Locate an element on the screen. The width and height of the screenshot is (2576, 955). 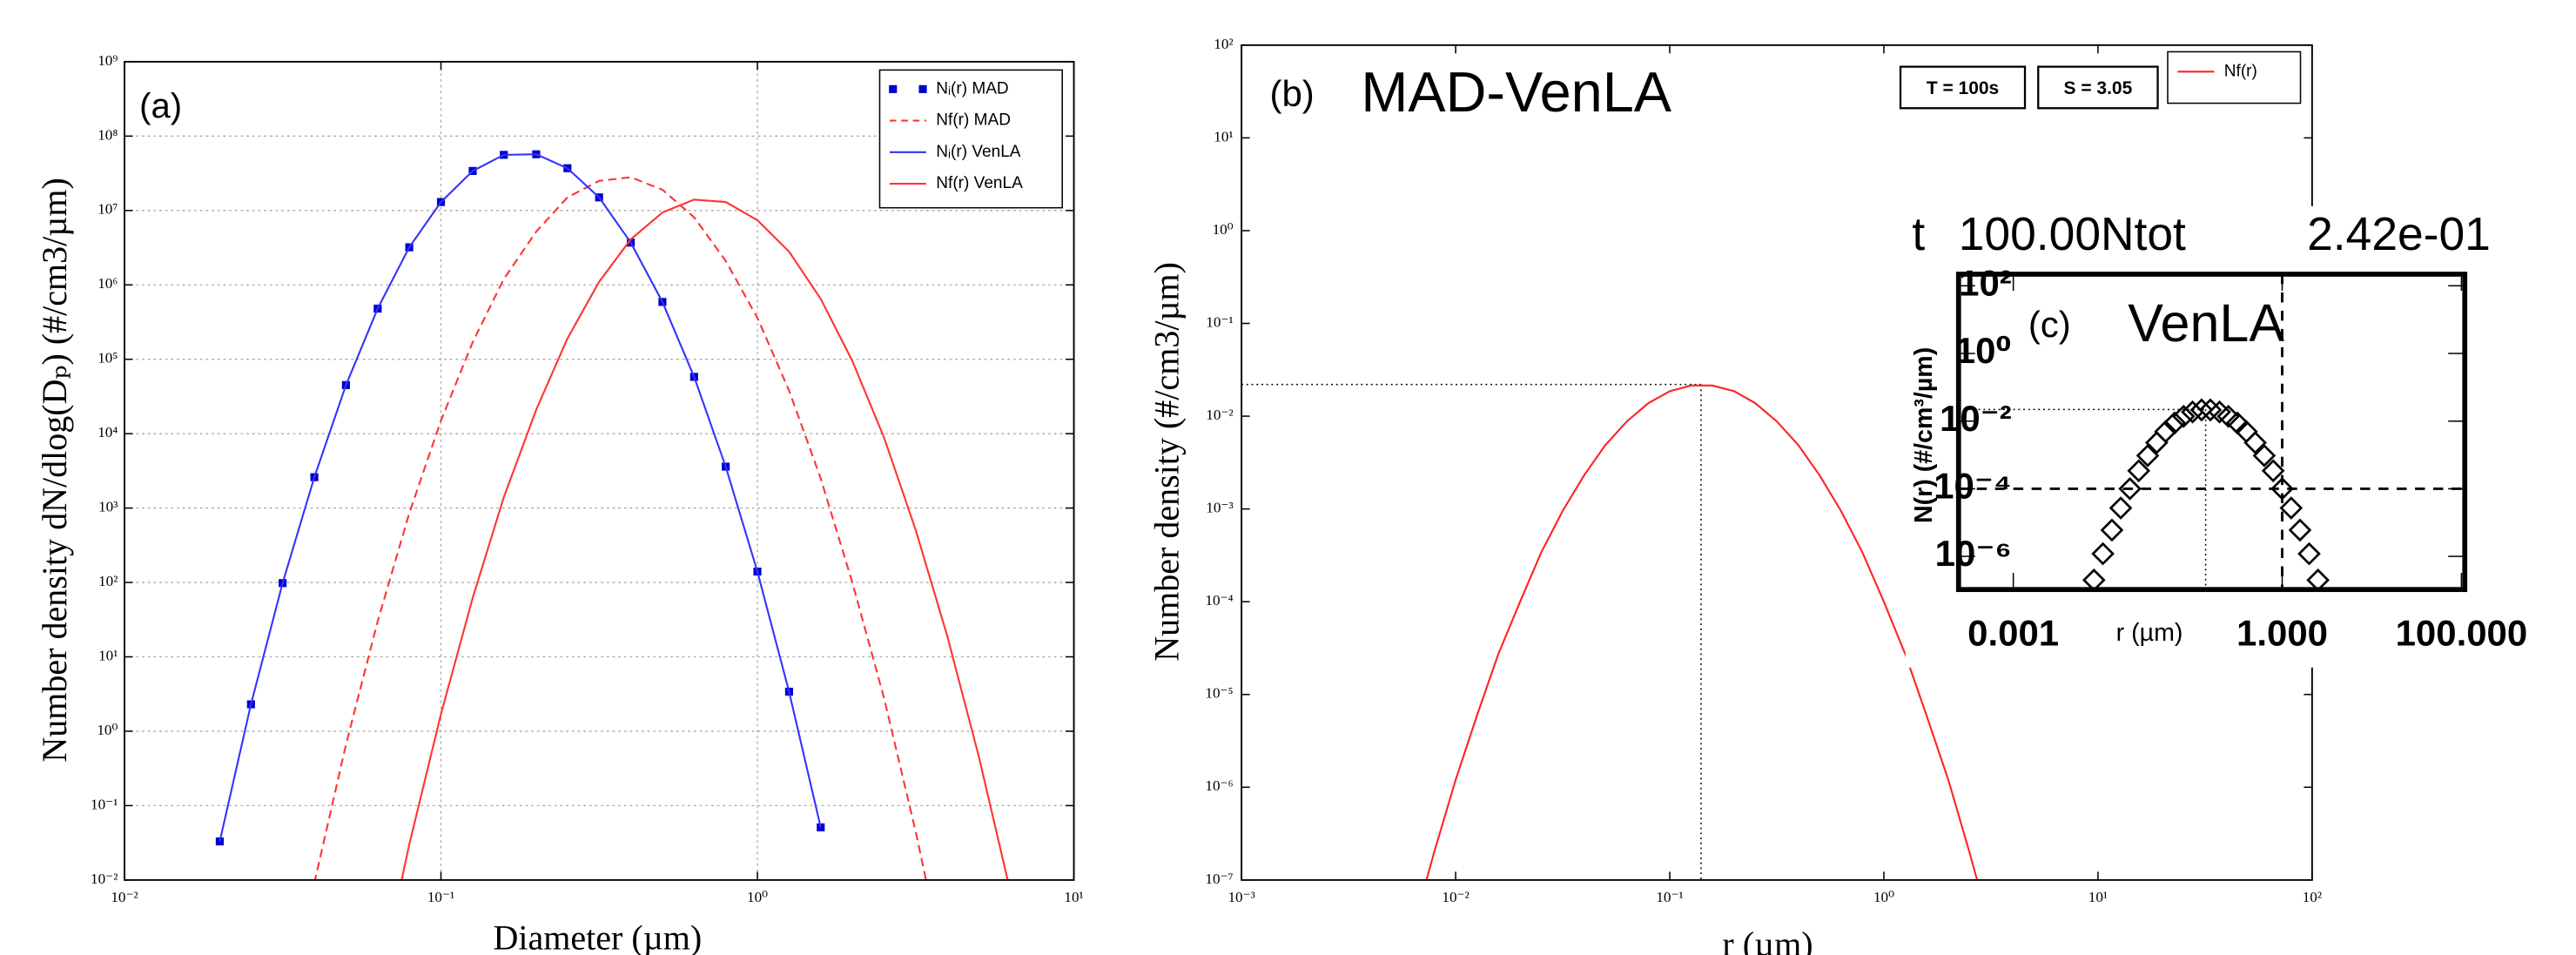
y-tick-label: 10⁹ is located at coordinates (108, 61).